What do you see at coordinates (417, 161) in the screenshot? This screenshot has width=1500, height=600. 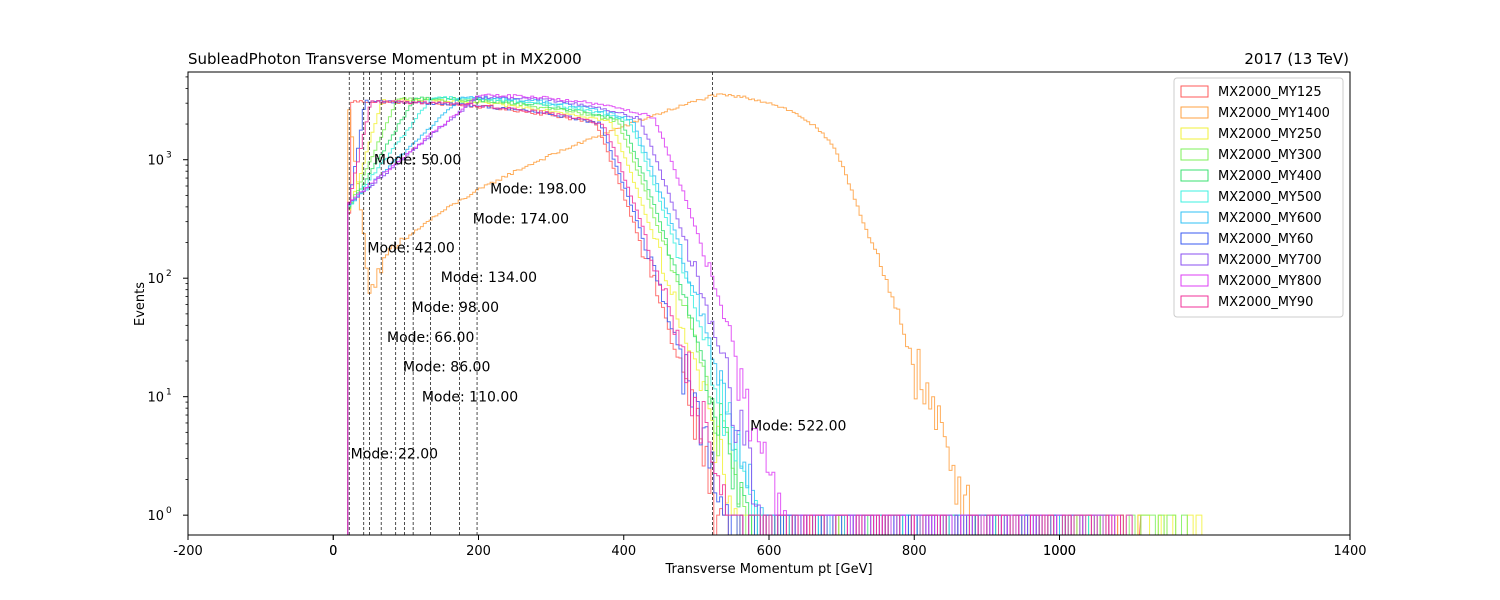 I see `mode-annotation: Mode: 50.00` at bounding box center [417, 161].